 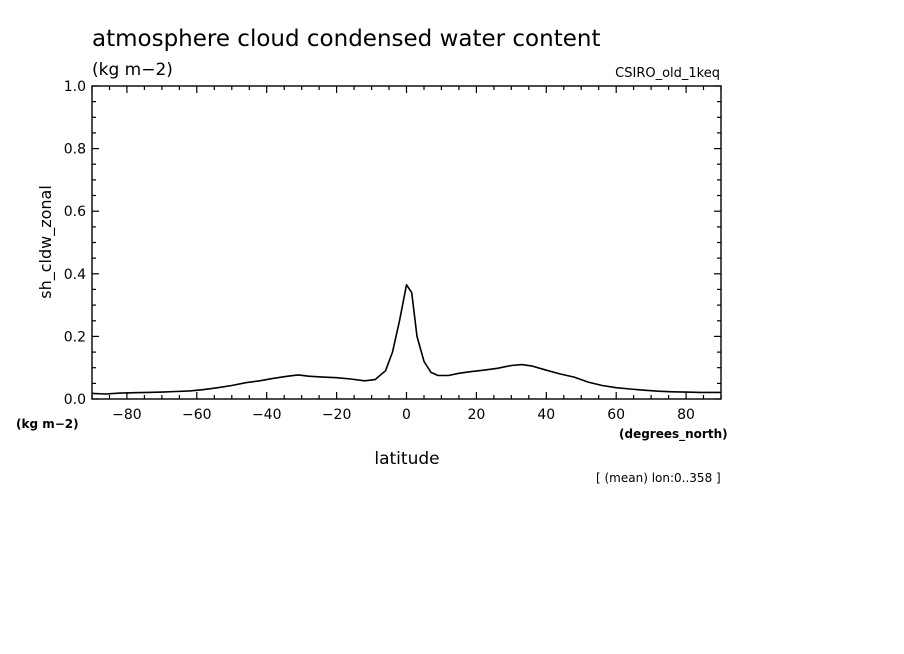 What do you see at coordinates (546, 415) in the screenshot?
I see `x-tick-label: 40` at bounding box center [546, 415].